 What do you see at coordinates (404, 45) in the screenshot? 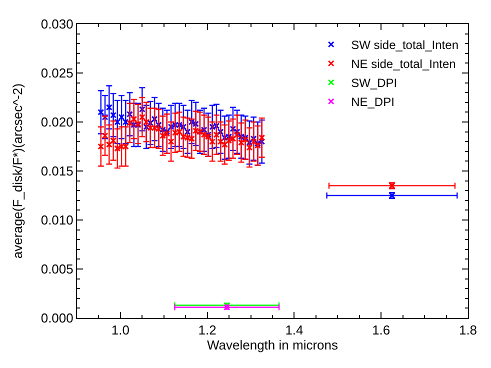
I see `legend-label: SW side_total_Inten` at bounding box center [404, 45].